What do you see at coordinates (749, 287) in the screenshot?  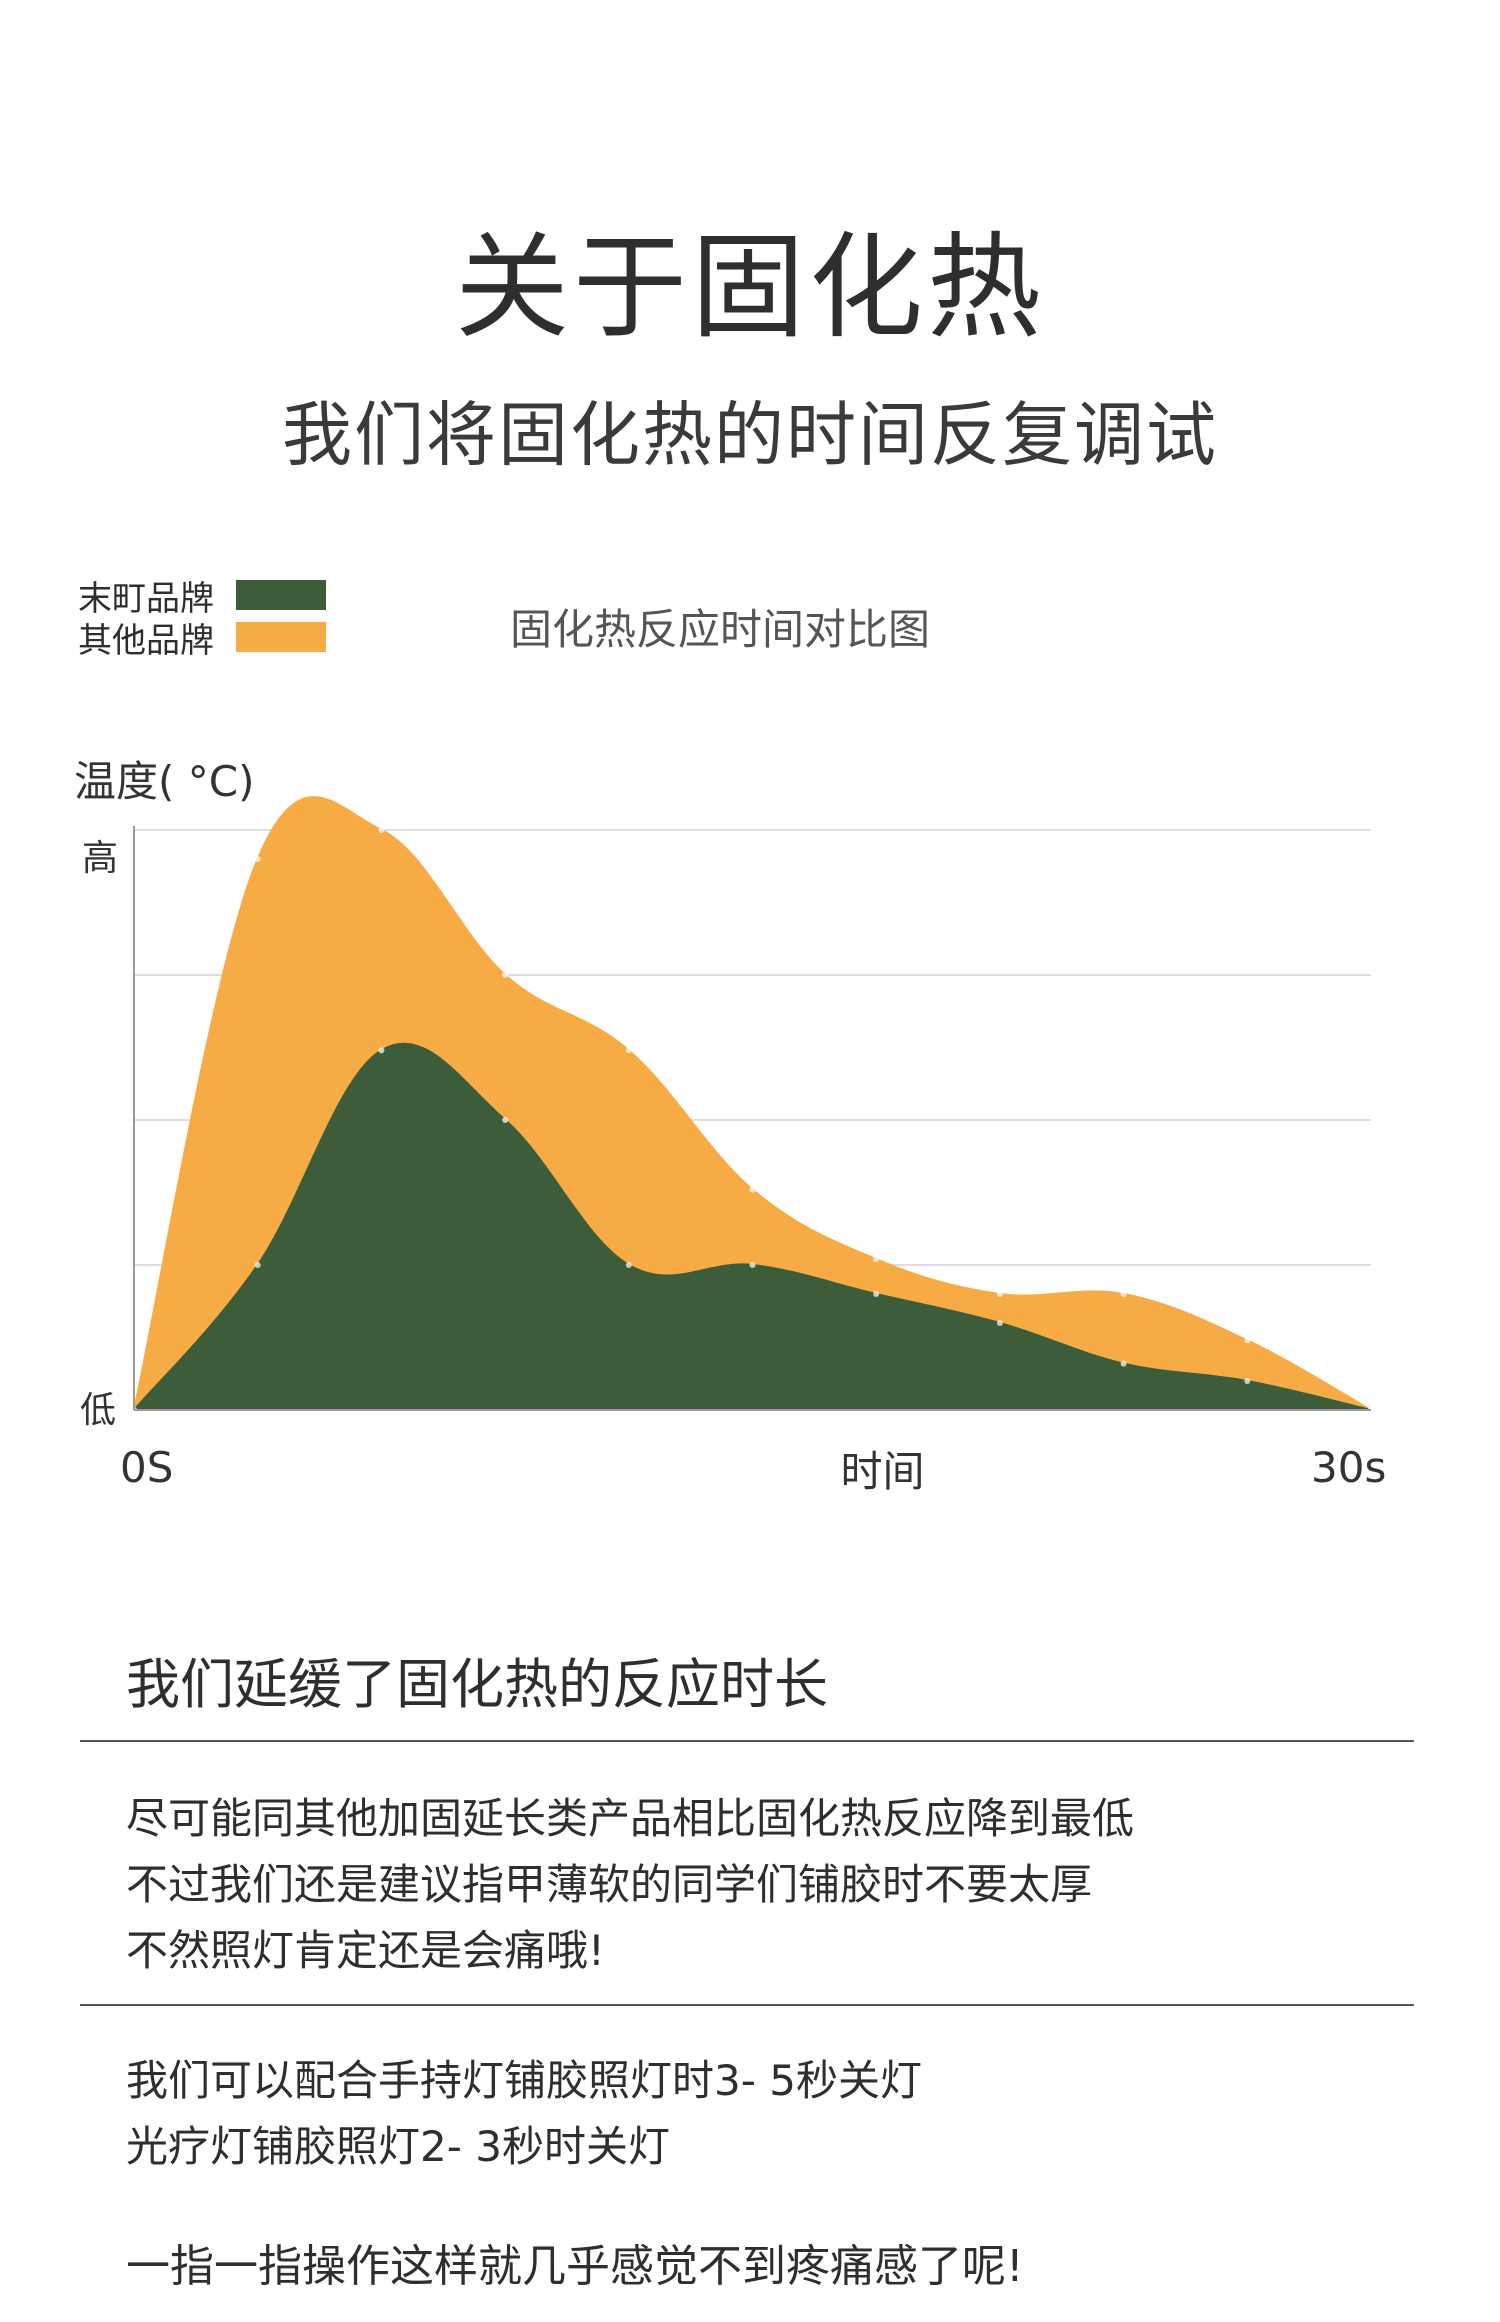 I see `page-title: 关于固化热` at bounding box center [749, 287].